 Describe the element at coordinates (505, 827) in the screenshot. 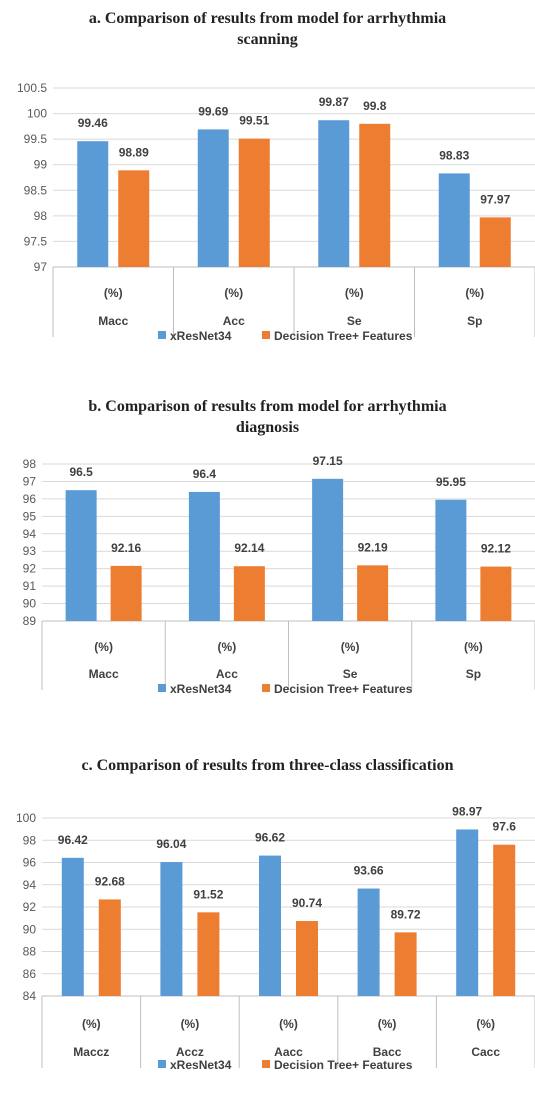

I see `data-label: 97.6` at that location.